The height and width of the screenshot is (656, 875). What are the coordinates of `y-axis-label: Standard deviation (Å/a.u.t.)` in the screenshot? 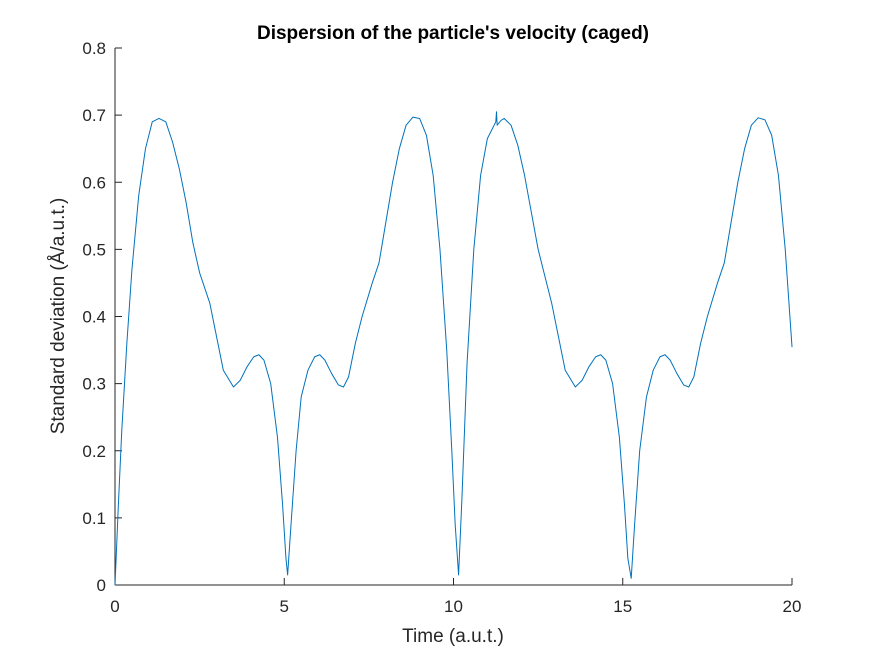 It's located at (58, 316).